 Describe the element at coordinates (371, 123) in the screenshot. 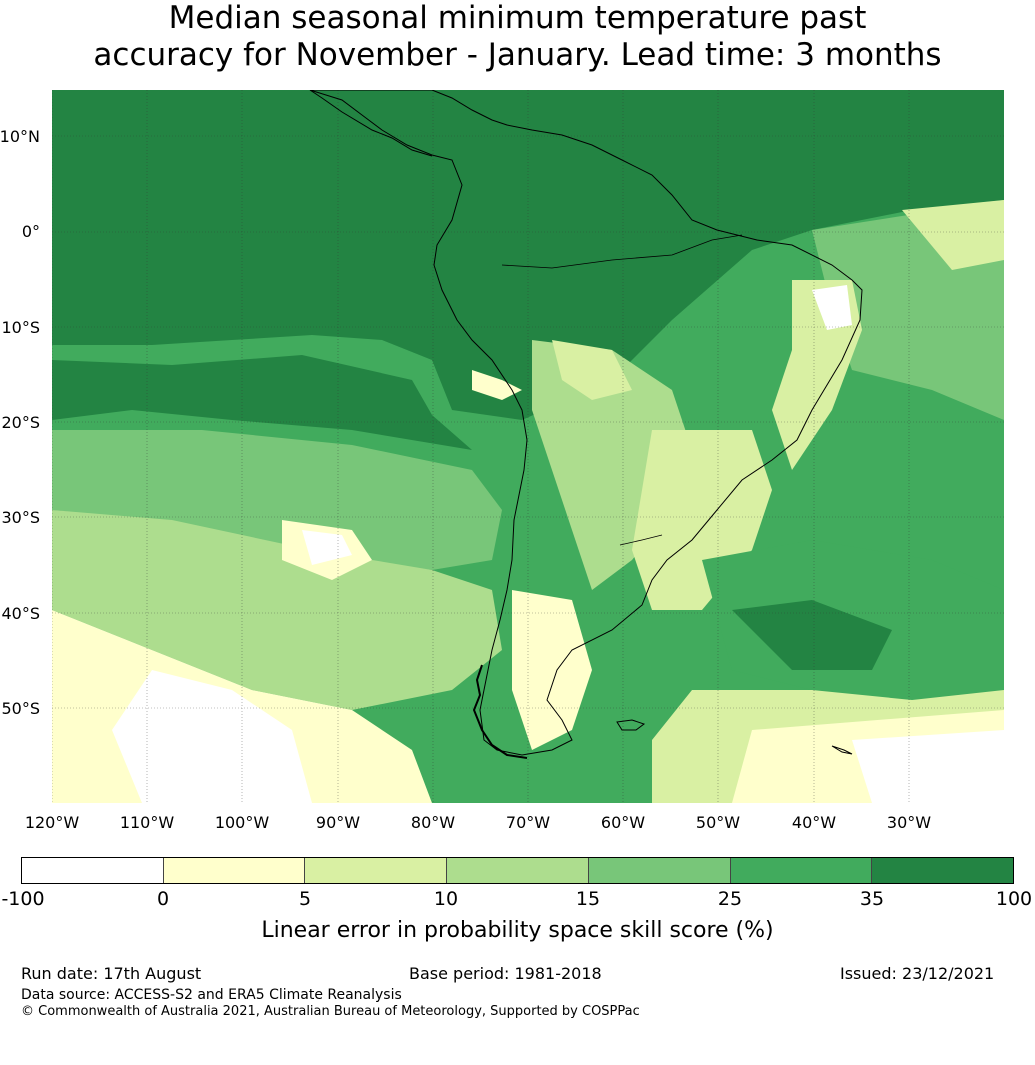

I see `central-america-coastline` at that location.